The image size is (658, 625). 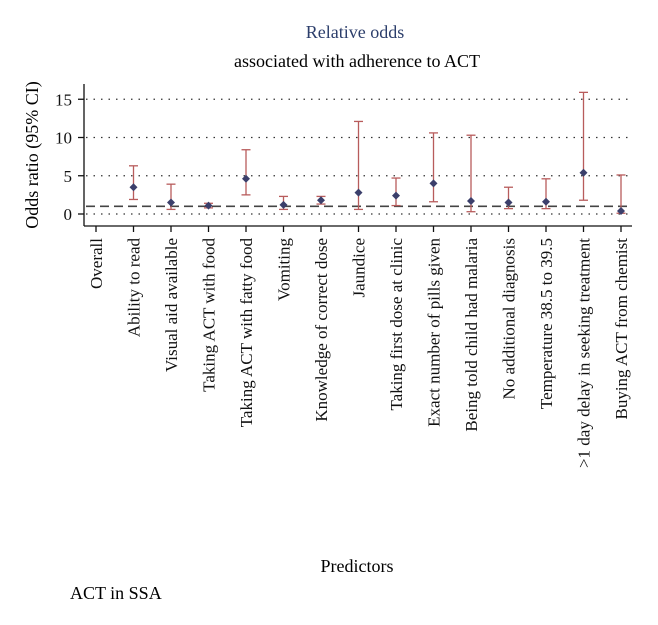 What do you see at coordinates (68, 214) in the screenshot?
I see `y-tick-label: 0` at bounding box center [68, 214].